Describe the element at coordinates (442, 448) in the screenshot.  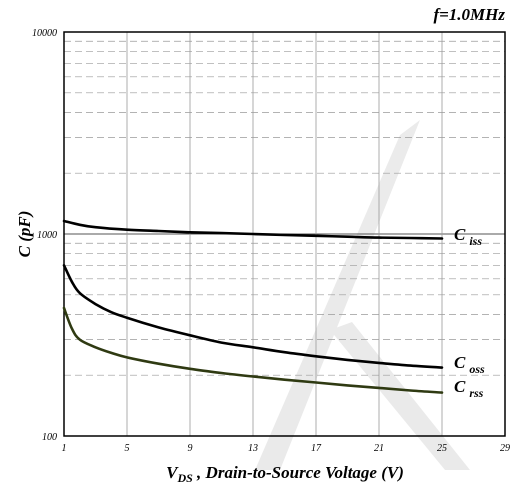
I see `x-tick-label: 25` at that location.